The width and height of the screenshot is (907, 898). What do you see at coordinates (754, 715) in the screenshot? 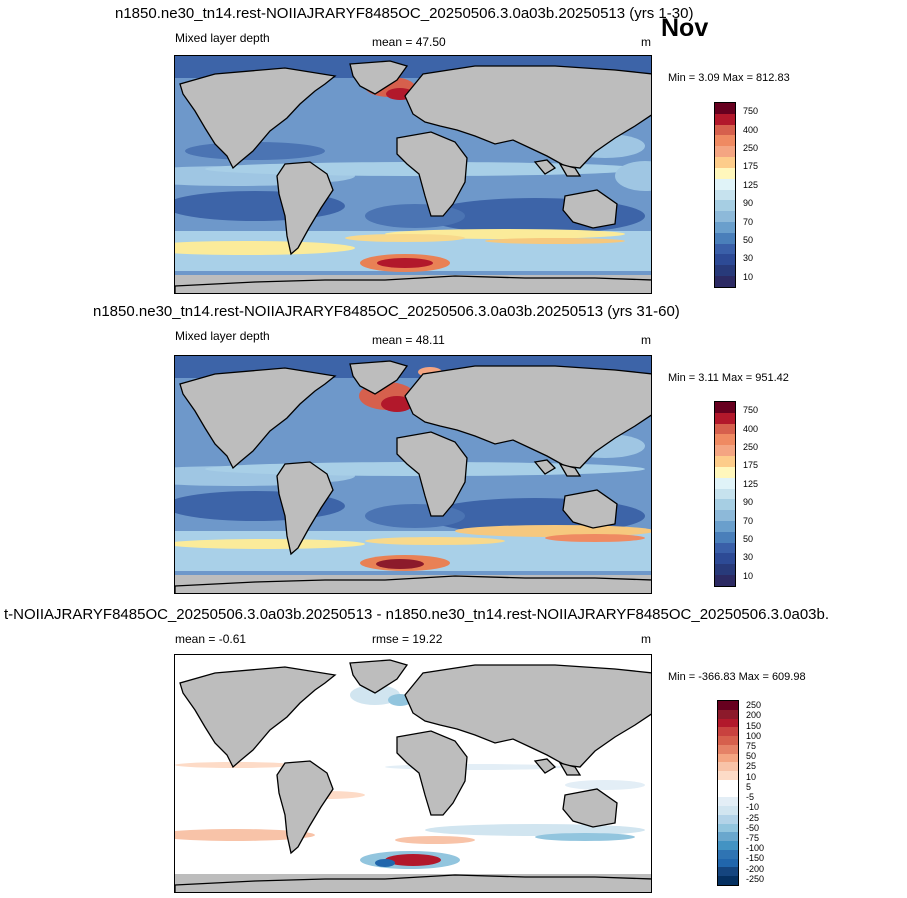
I see `colorbar-tick-label: 200` at bounding box center [754, 715].